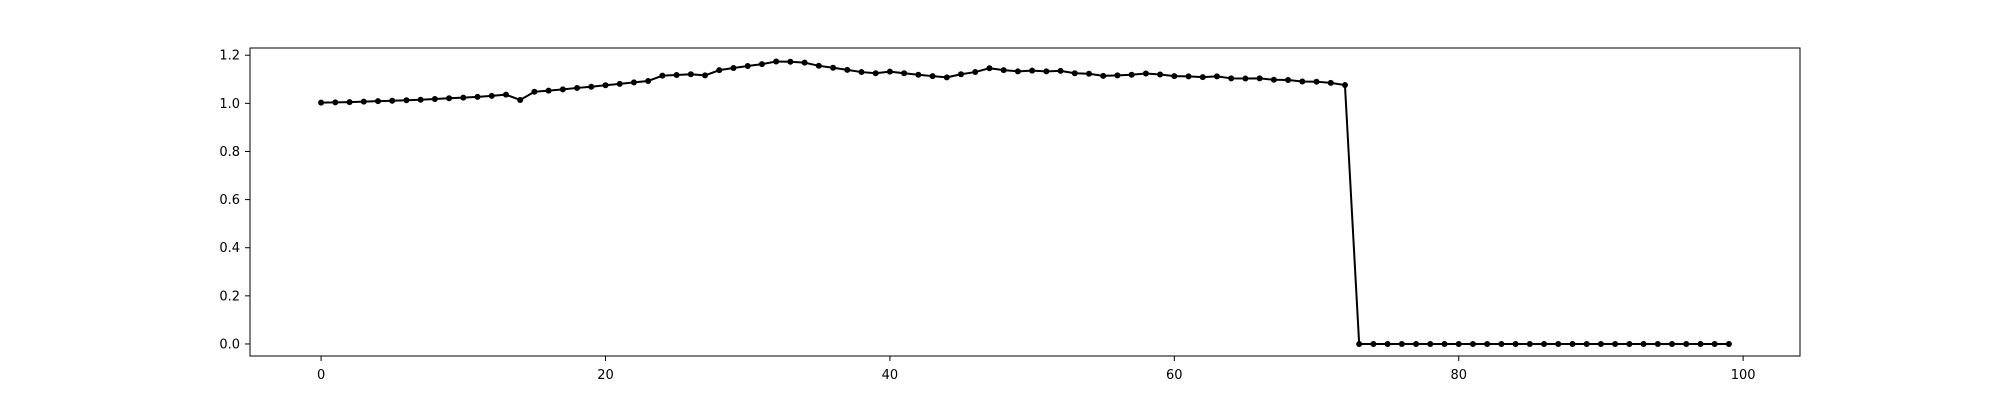 This screenshot has height=404, width=2000. I want to click on y-tick-label: 0.0, so click(229, 344).